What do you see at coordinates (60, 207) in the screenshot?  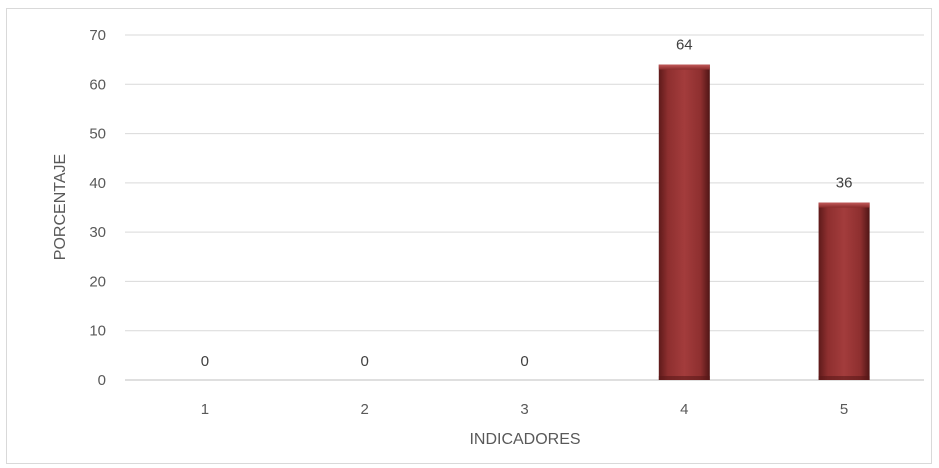 I see `y-axis-title: PORCENTAJE` at bounding box center [60, 207].